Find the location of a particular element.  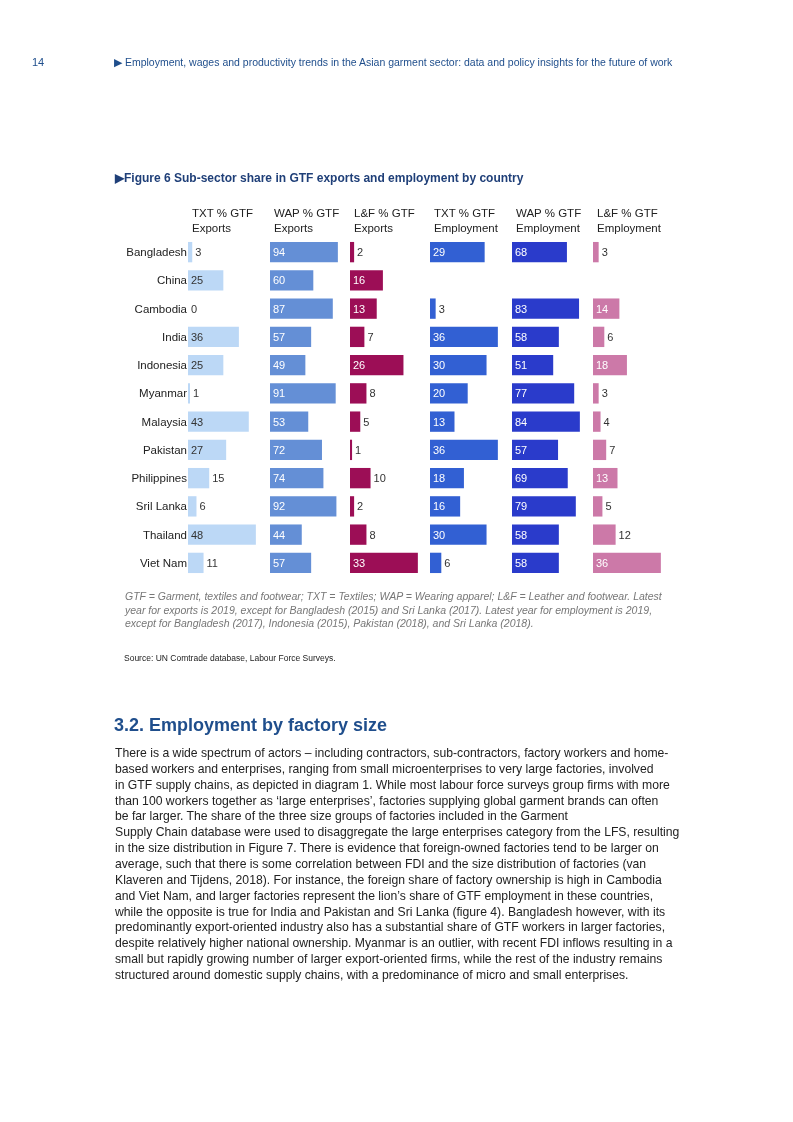

chart-title: WAP % GTF Employment is located at coordinates (549, 220).